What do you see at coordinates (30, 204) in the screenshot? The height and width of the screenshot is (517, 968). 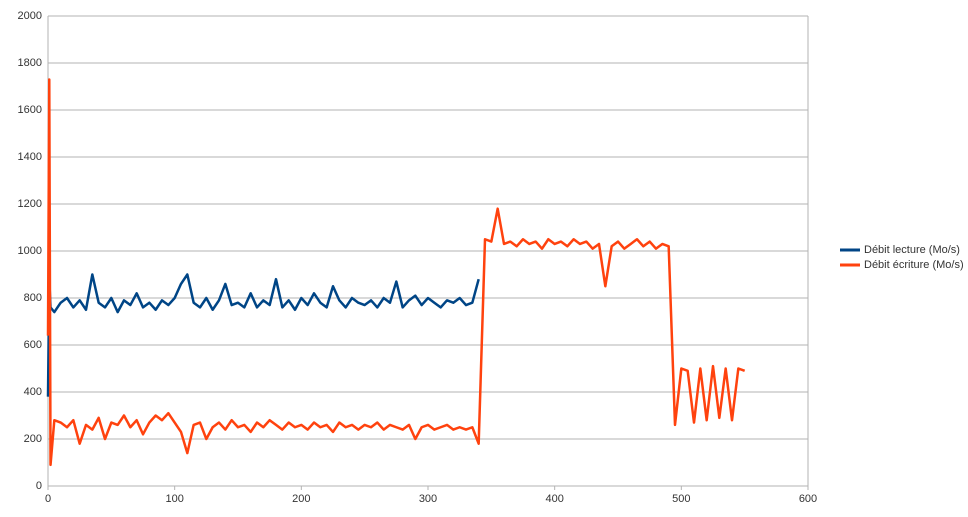 I see `y-tick-label: 1200` at bounding box center [30, 204].